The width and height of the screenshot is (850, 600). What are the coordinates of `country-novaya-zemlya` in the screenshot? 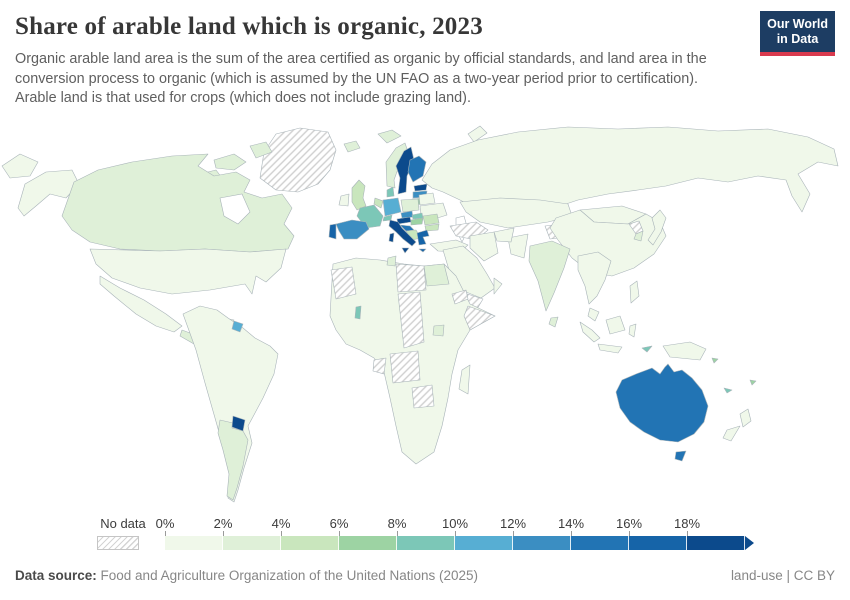 It's located at (477, 134).